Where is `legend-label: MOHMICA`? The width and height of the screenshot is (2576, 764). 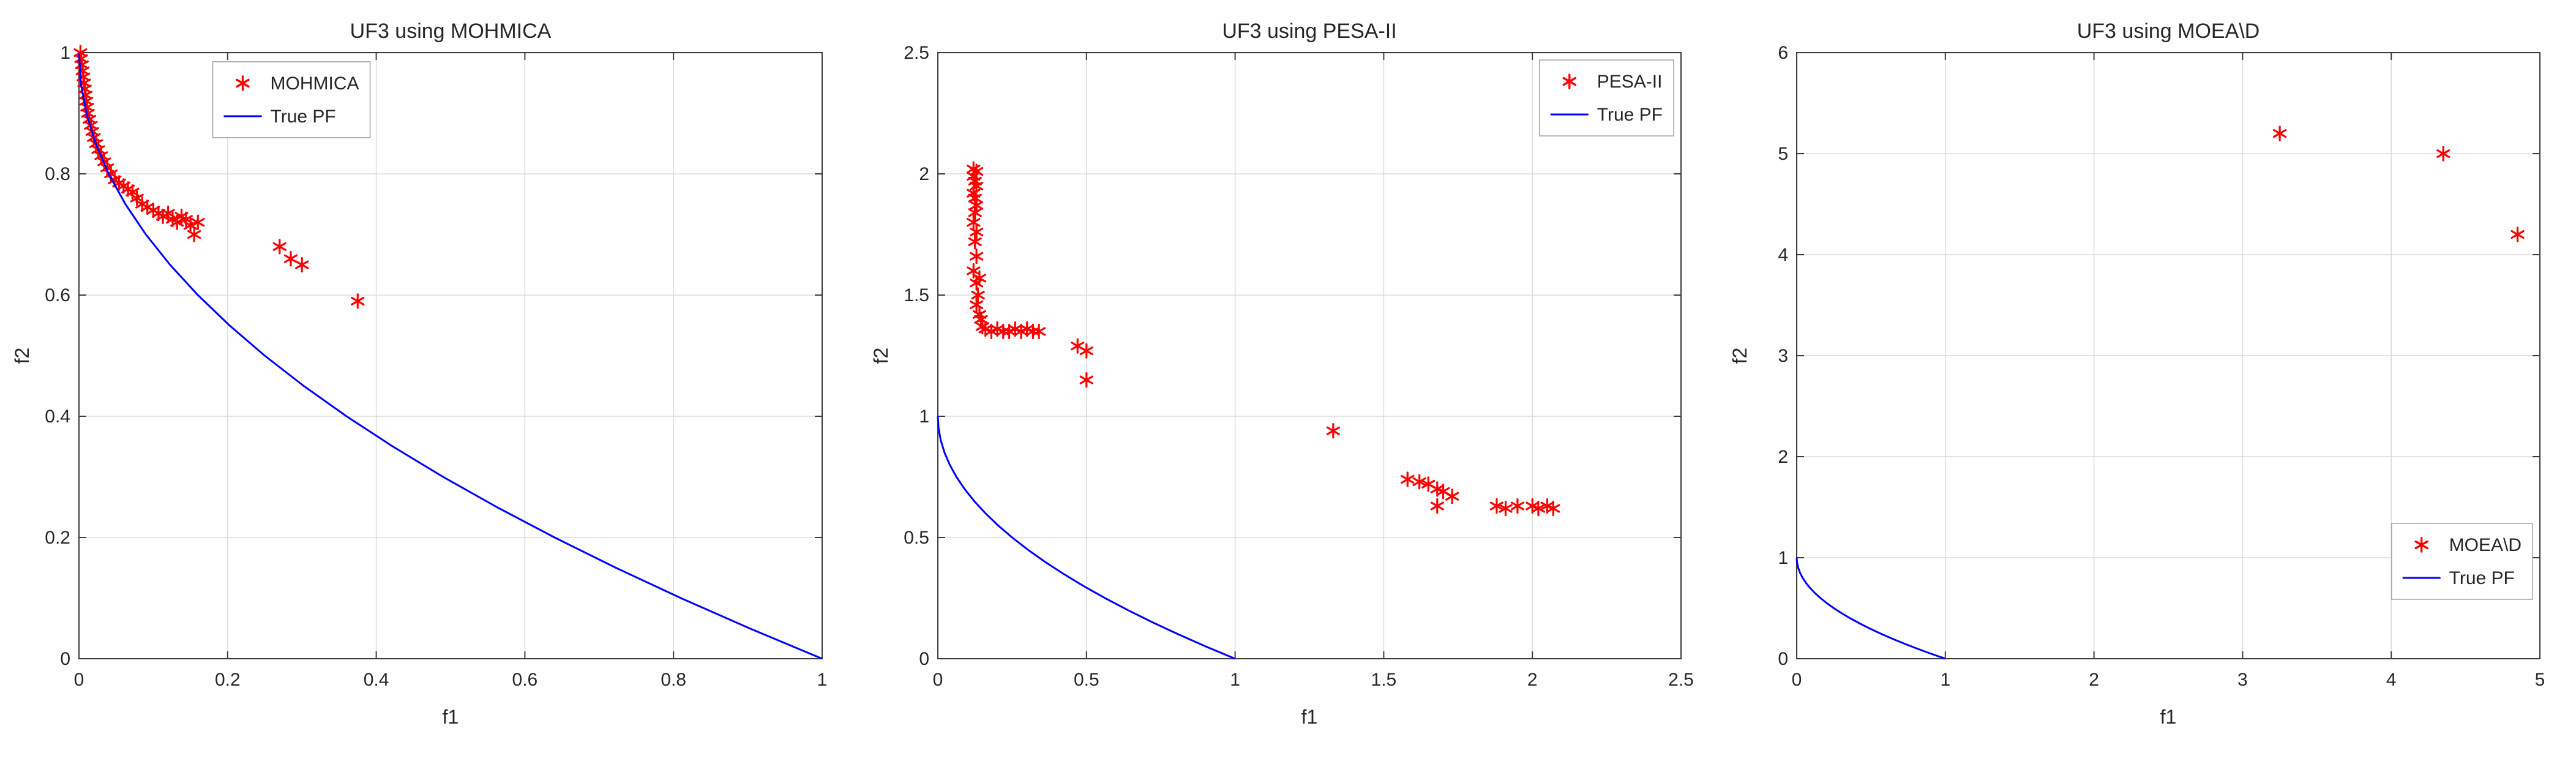
legend-label: MOHMICA is located at coordinates (315, 84).